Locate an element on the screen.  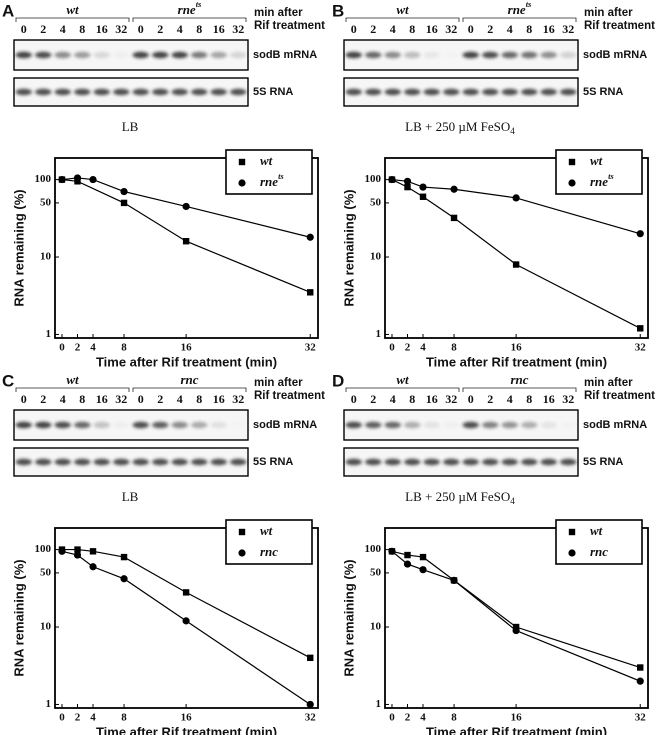
legend-label: rnets is located at coordinates (602, 180).